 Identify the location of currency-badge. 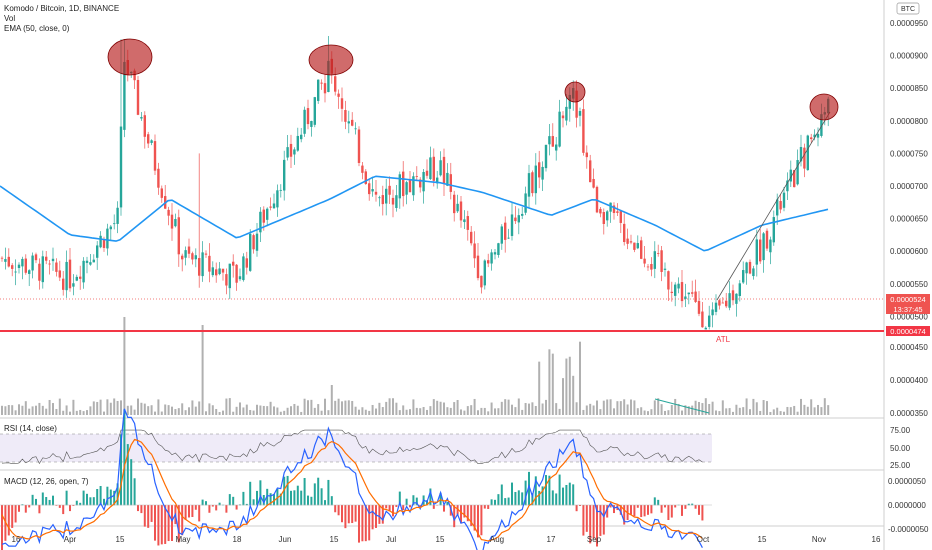
(908, 8).